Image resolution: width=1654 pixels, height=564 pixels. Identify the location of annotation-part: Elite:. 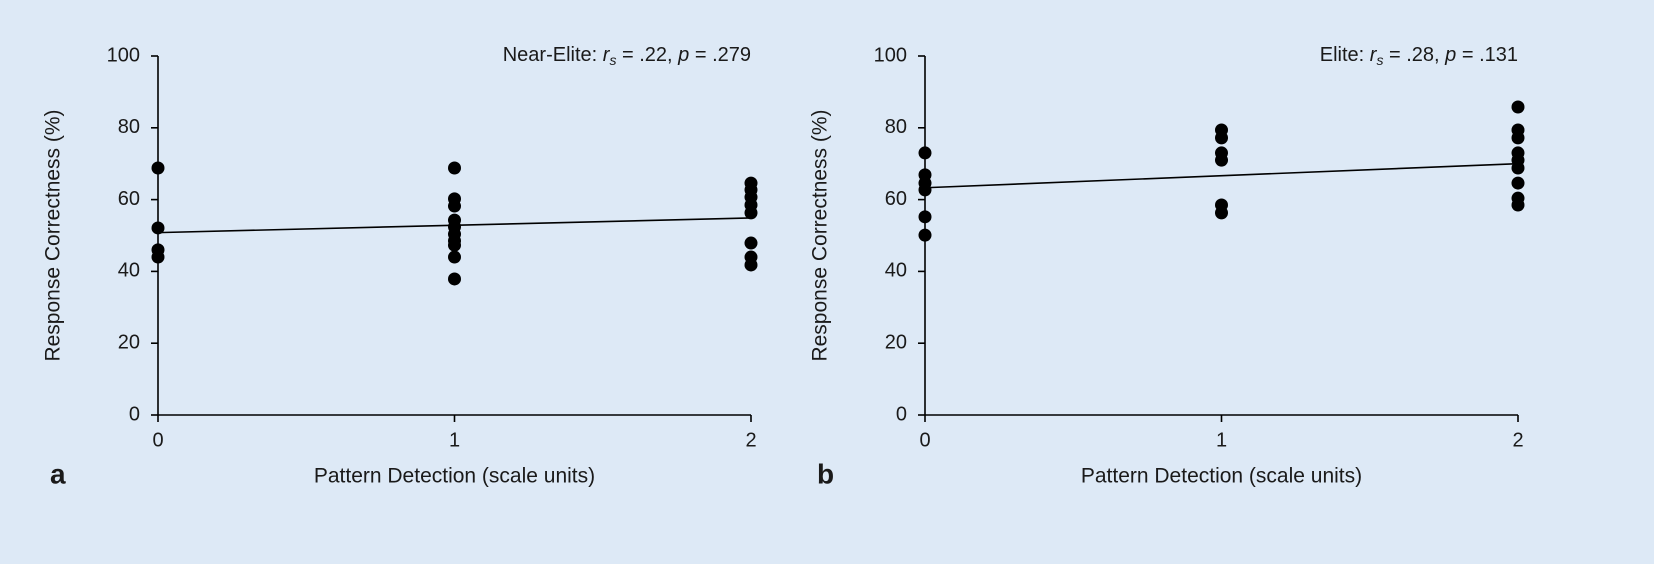
(1345, 55).